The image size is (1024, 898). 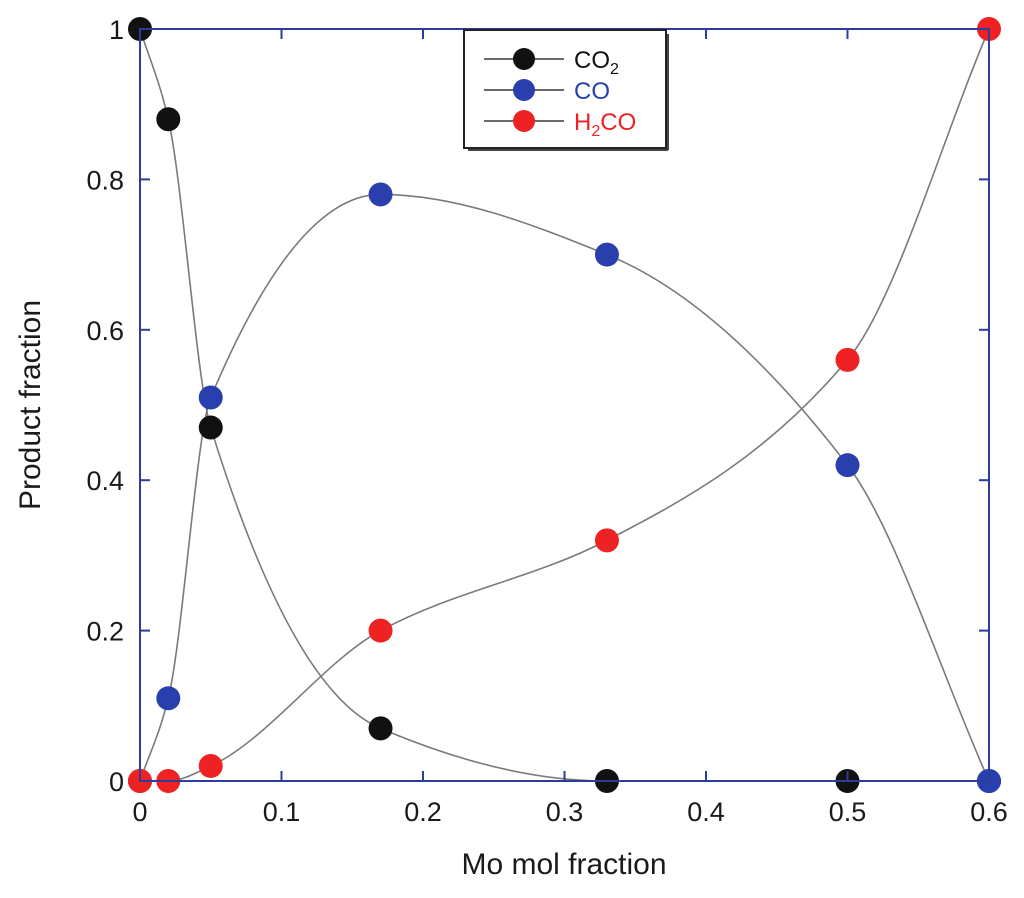 What do you see at coordinates (30, 405) in the screenshot?
I see `y-axis-title: Product fraction` at bounding box center [30, 405].